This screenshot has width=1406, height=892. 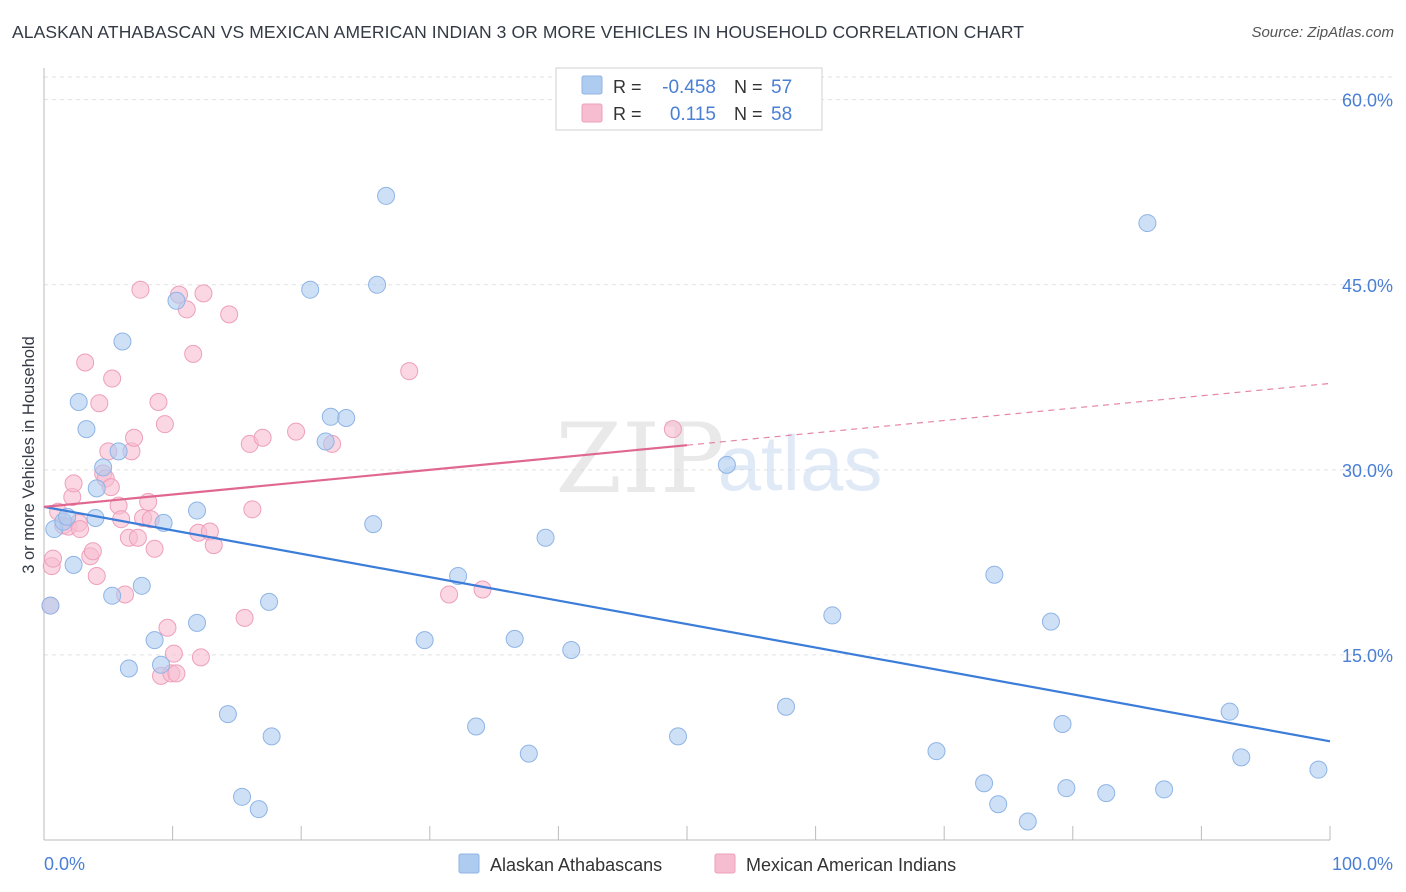 I want to click on legend-r-label-1: R =, so click(x=627, y=87).